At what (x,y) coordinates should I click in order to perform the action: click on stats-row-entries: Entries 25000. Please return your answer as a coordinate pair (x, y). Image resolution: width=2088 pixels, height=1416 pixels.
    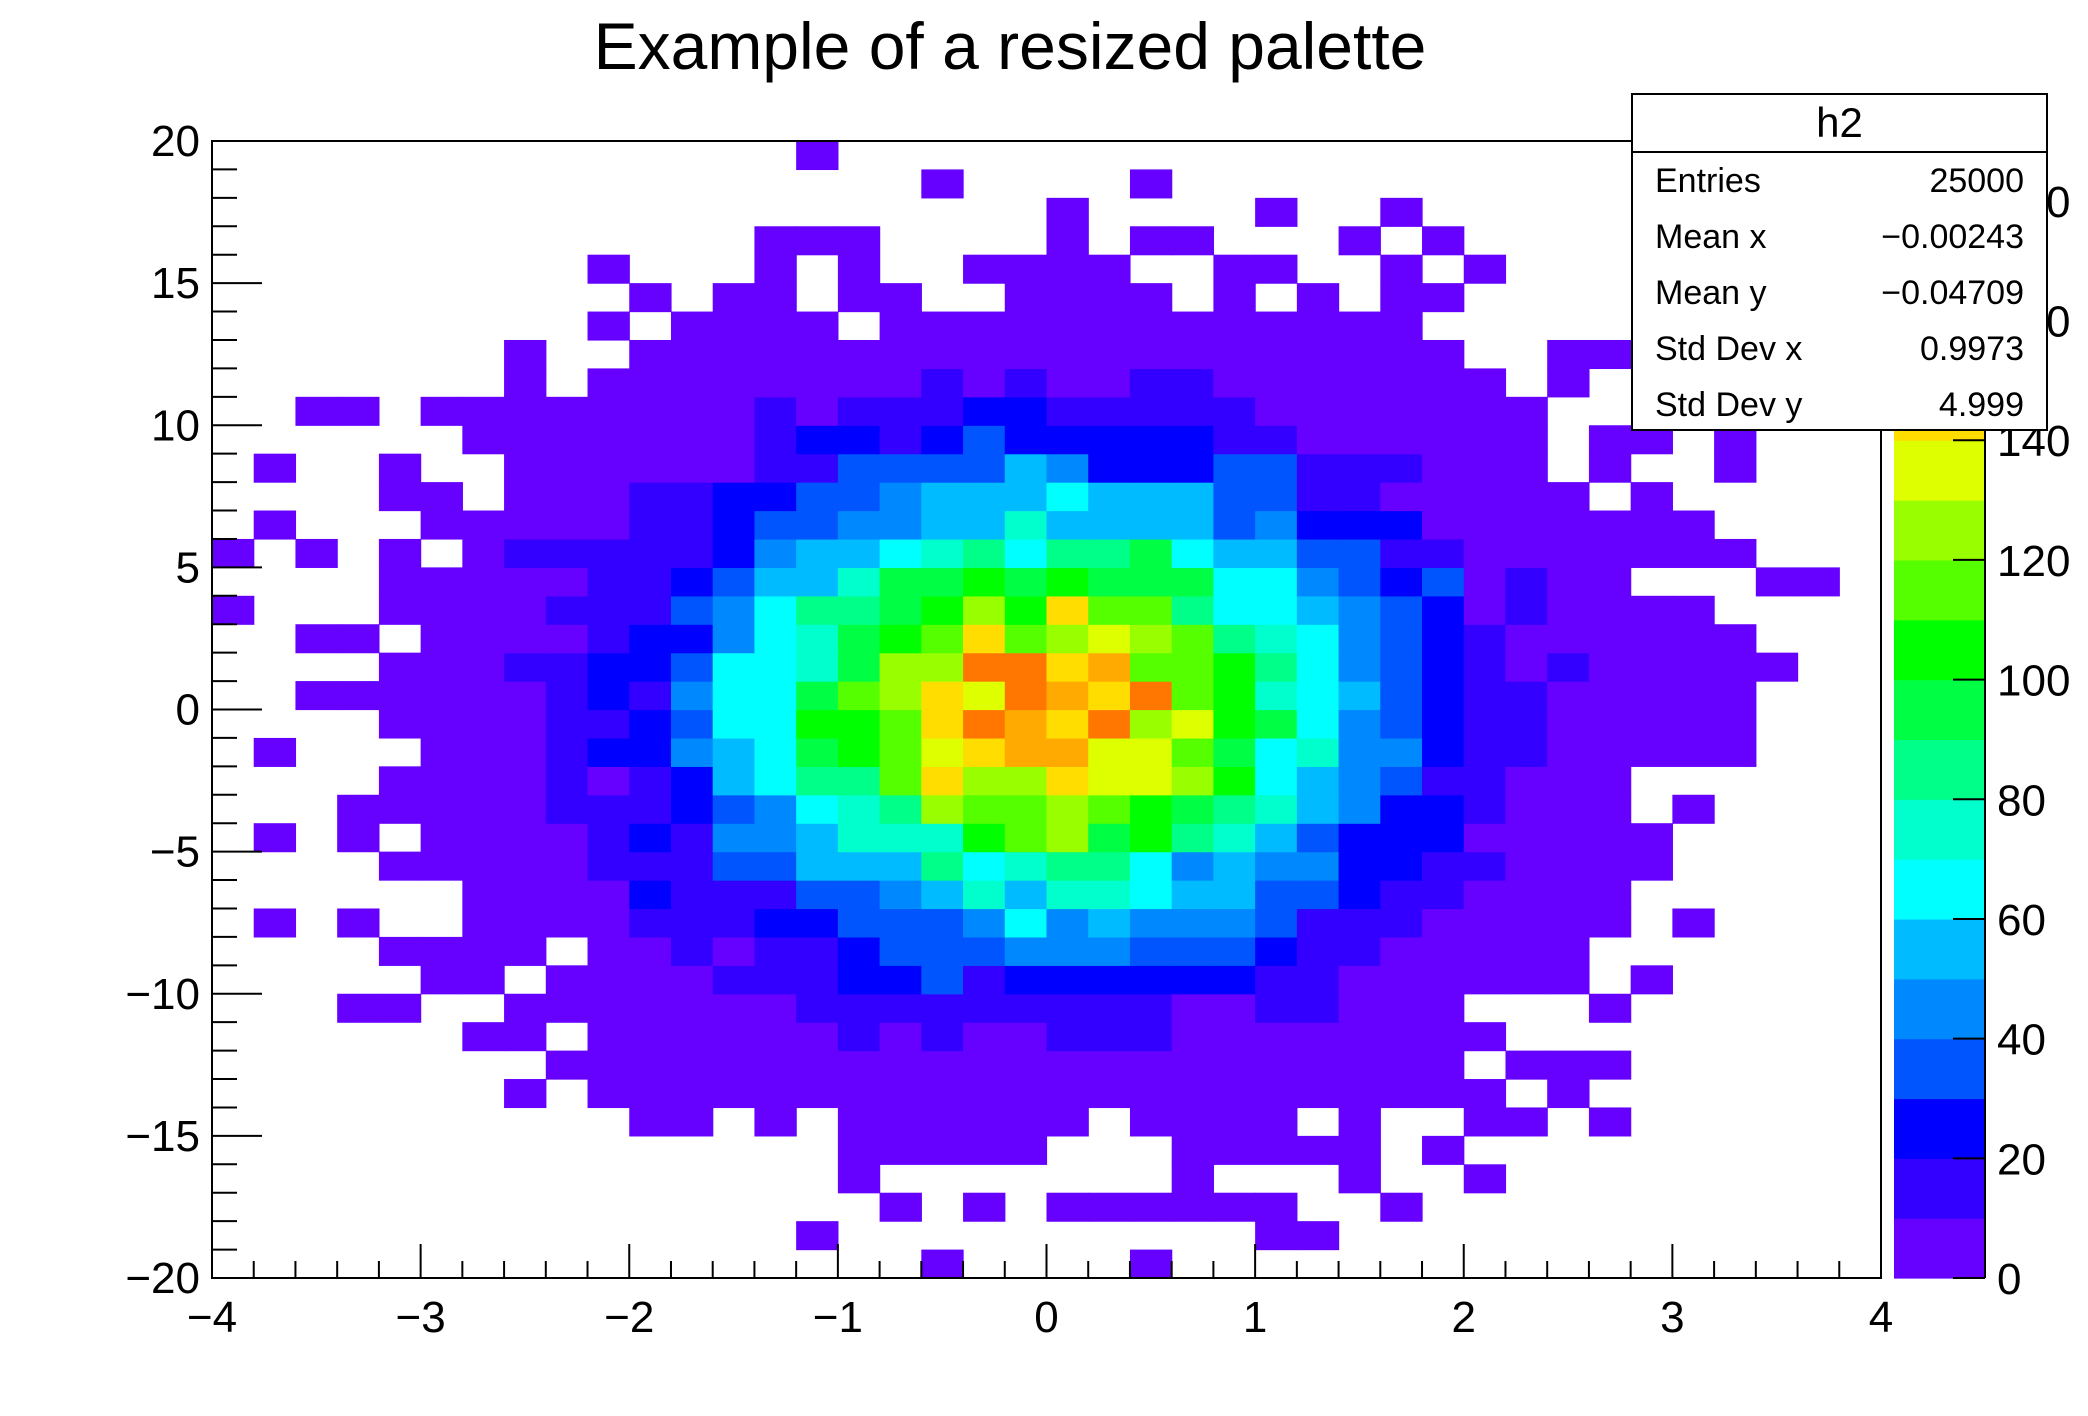
    Looking at the image, I should click on (1839, 181).